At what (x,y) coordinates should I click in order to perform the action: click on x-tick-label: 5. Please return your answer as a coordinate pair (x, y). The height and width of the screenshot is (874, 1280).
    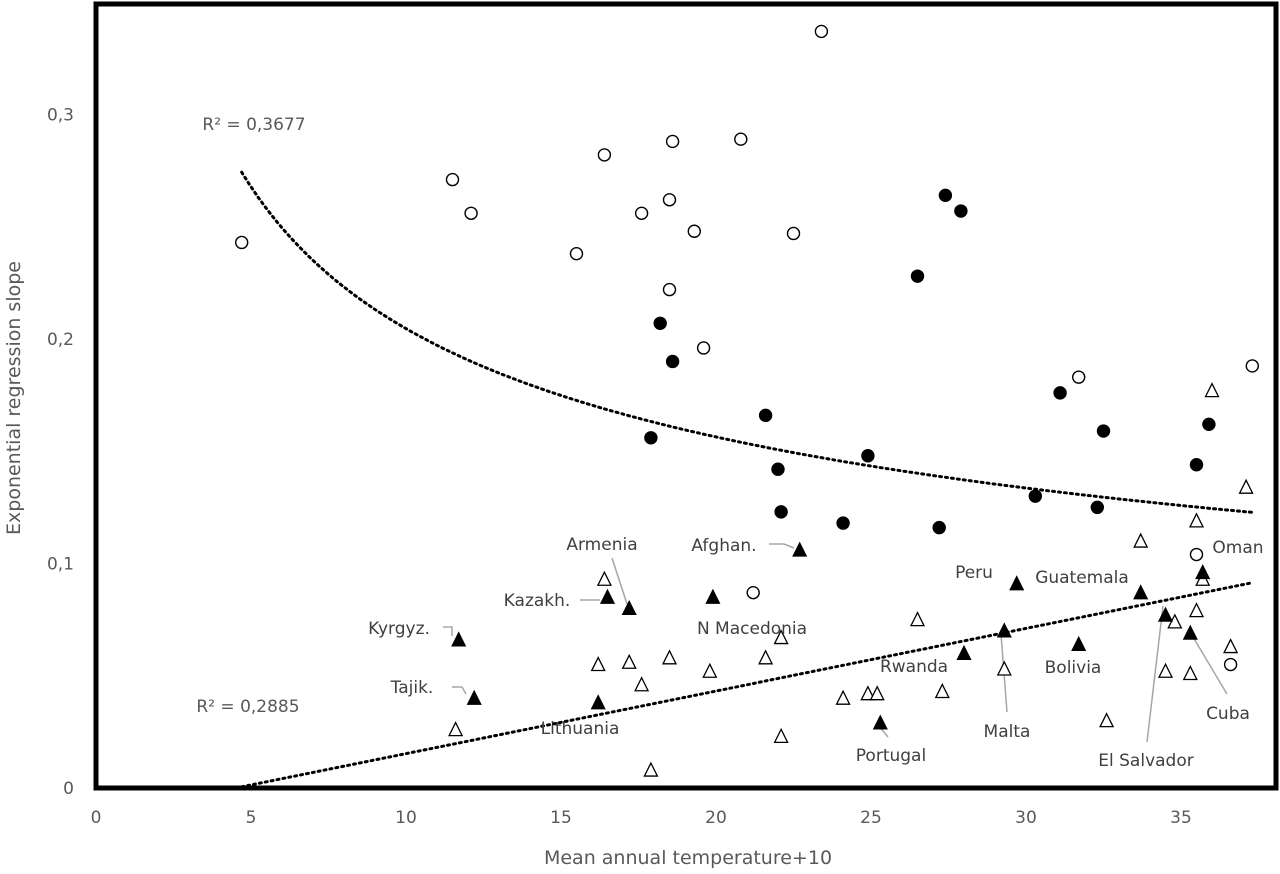
    Looking at the image, I should click on (251, 818).